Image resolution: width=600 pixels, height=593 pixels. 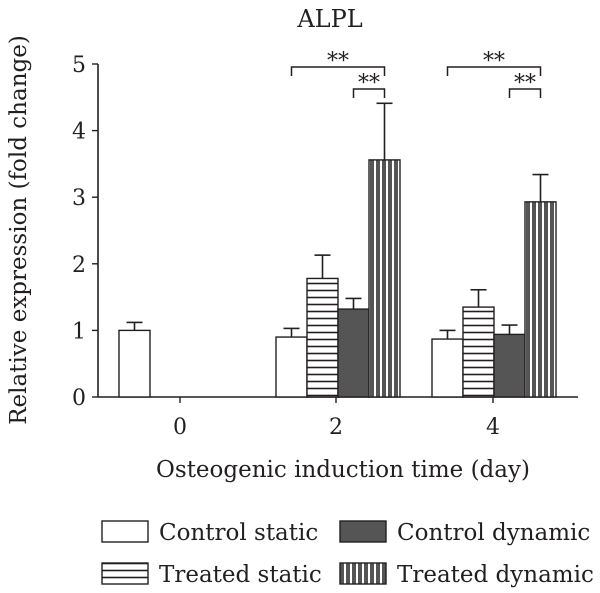 What do you see at coordinates (493, 533) in the screenshot?
I see `legend-label: Control dynamic` at bounding box center [493, 533].